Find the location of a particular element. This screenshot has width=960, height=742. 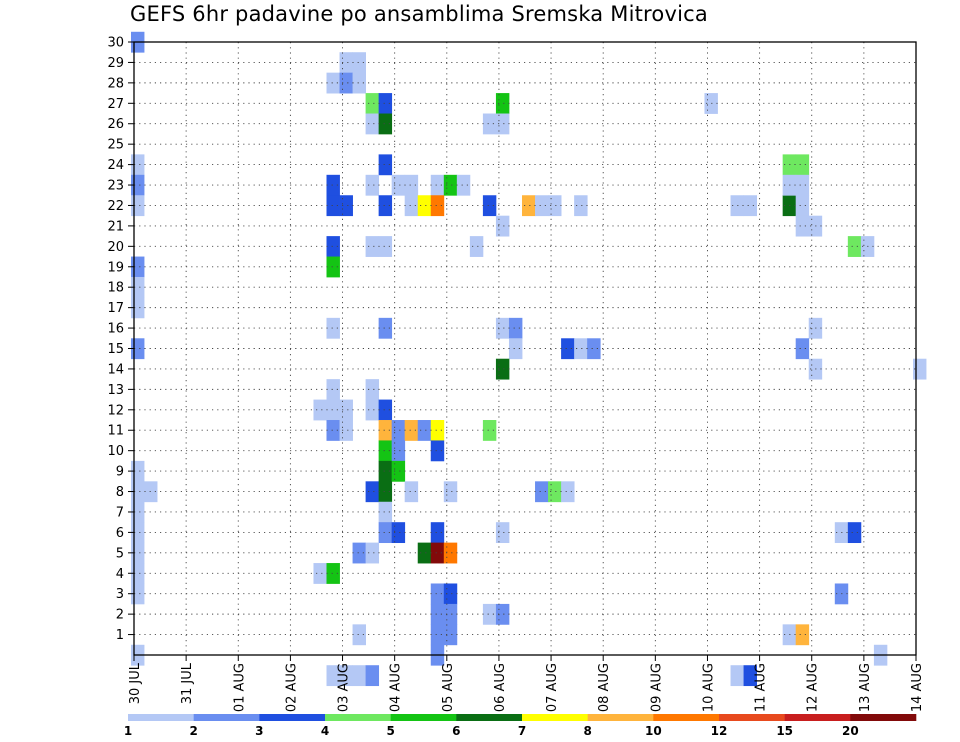

y-tick-label: 10 is located at coordinates (115, 451).